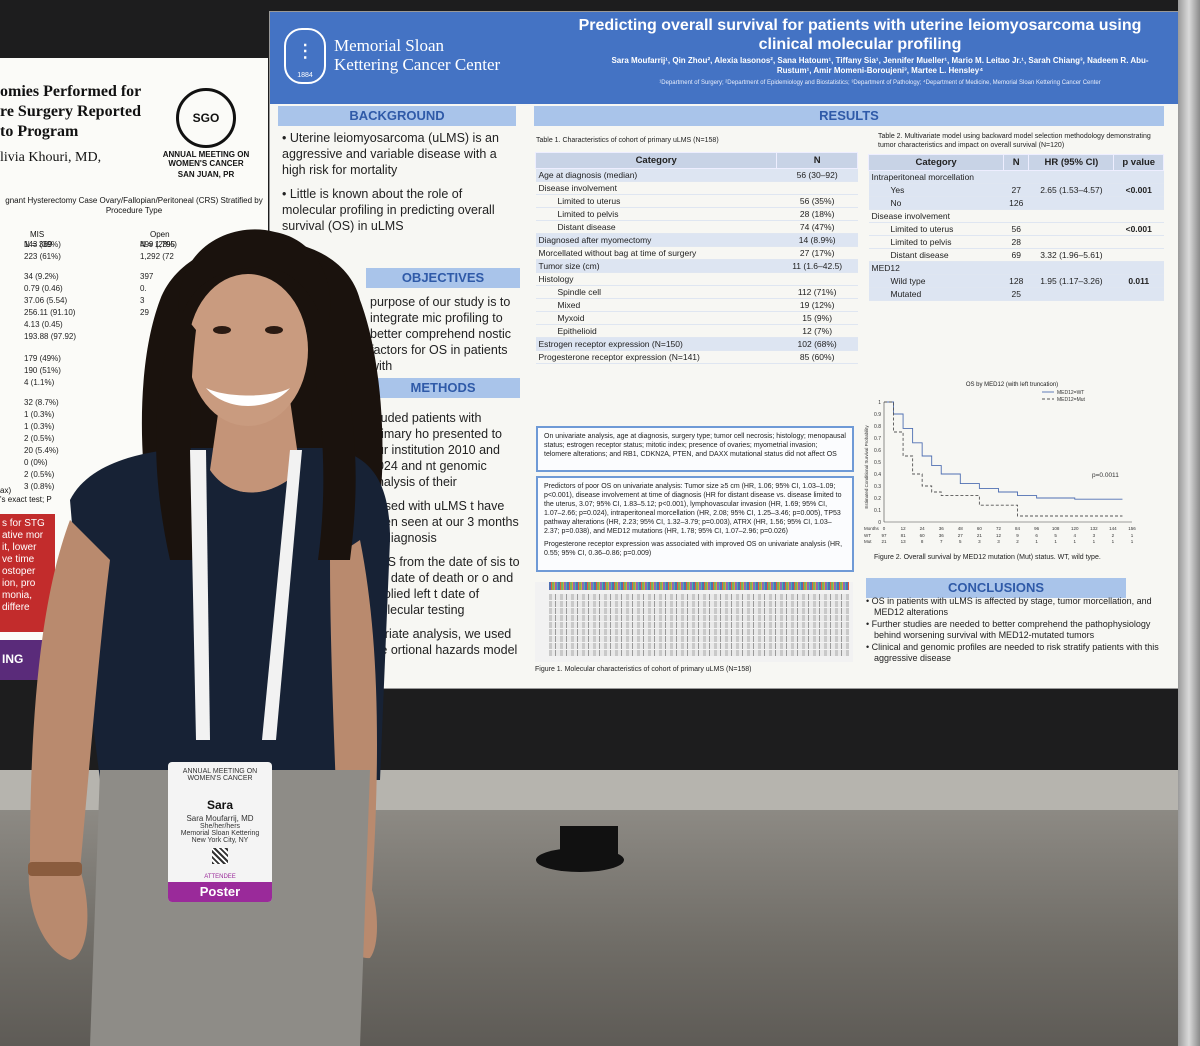 This screenshot has height=1046, width=1200. I want to click on km-y-tick: 0.3, so click(877, 487).